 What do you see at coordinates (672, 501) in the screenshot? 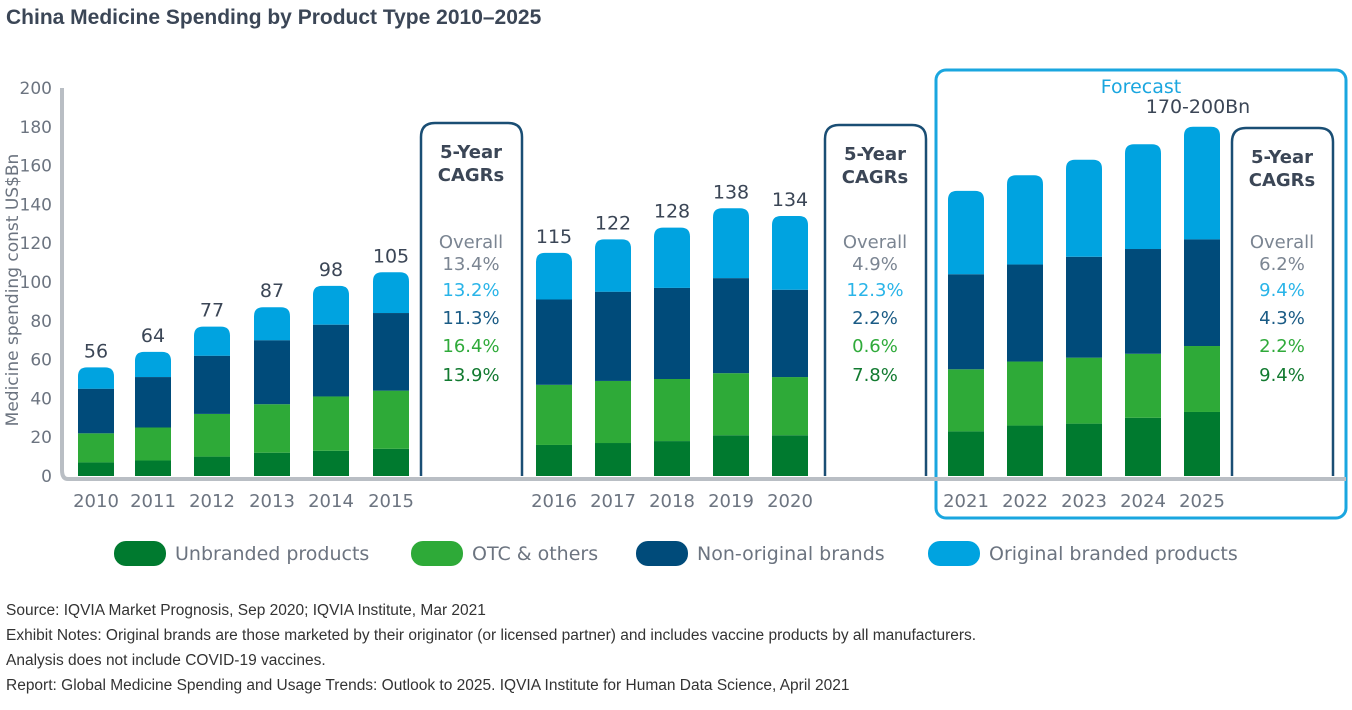
I see `x-tick-label: 2018` at bounding box center [672, 501].